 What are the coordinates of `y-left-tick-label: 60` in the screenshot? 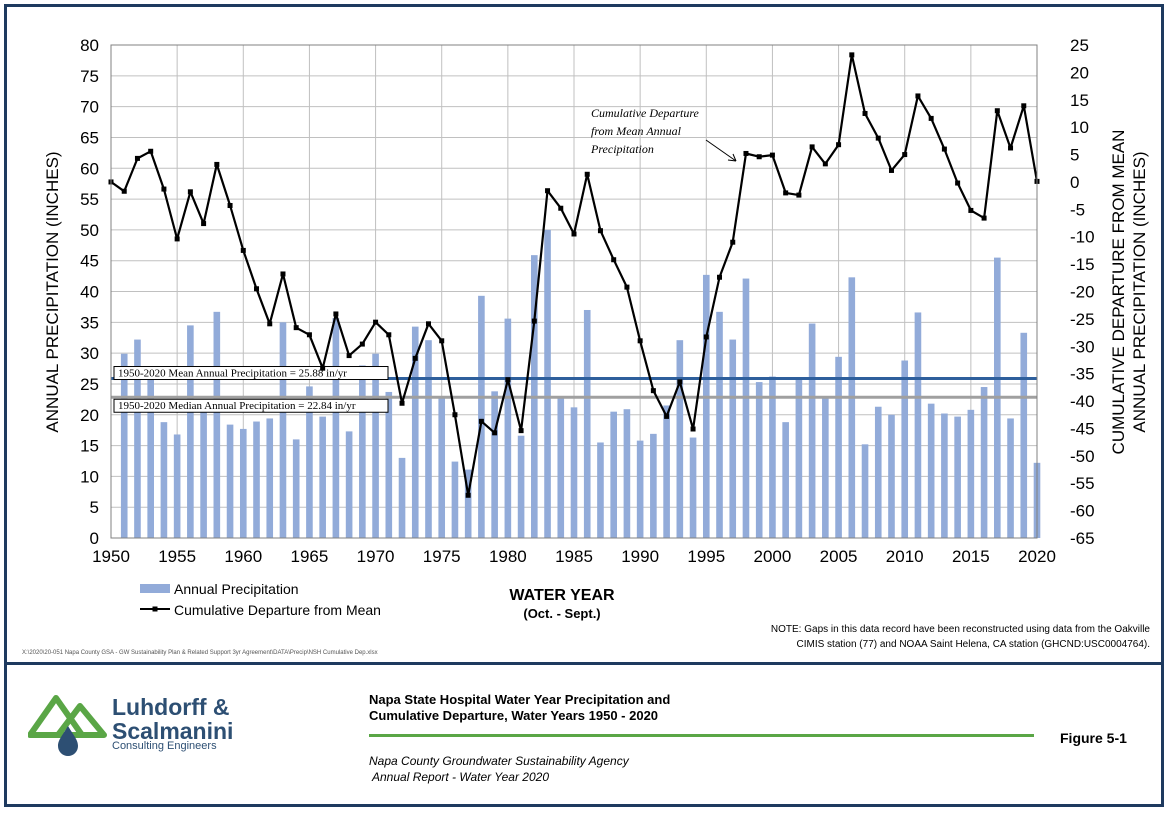 It's located at (89, 168).